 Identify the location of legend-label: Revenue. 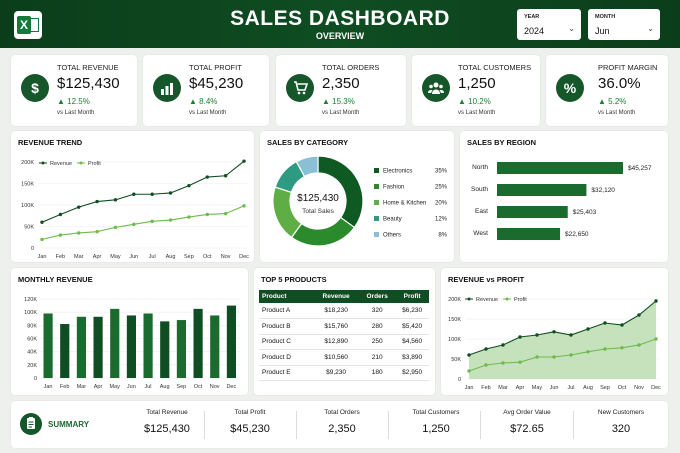
(61, 164).